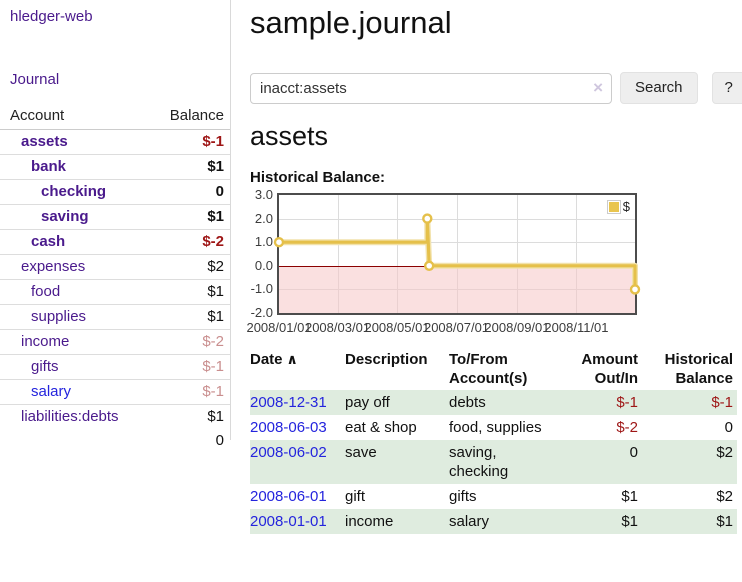 This screenshot has height=582, width=742. I want to click on register-balance-cell: $-1, so click(689, 402).